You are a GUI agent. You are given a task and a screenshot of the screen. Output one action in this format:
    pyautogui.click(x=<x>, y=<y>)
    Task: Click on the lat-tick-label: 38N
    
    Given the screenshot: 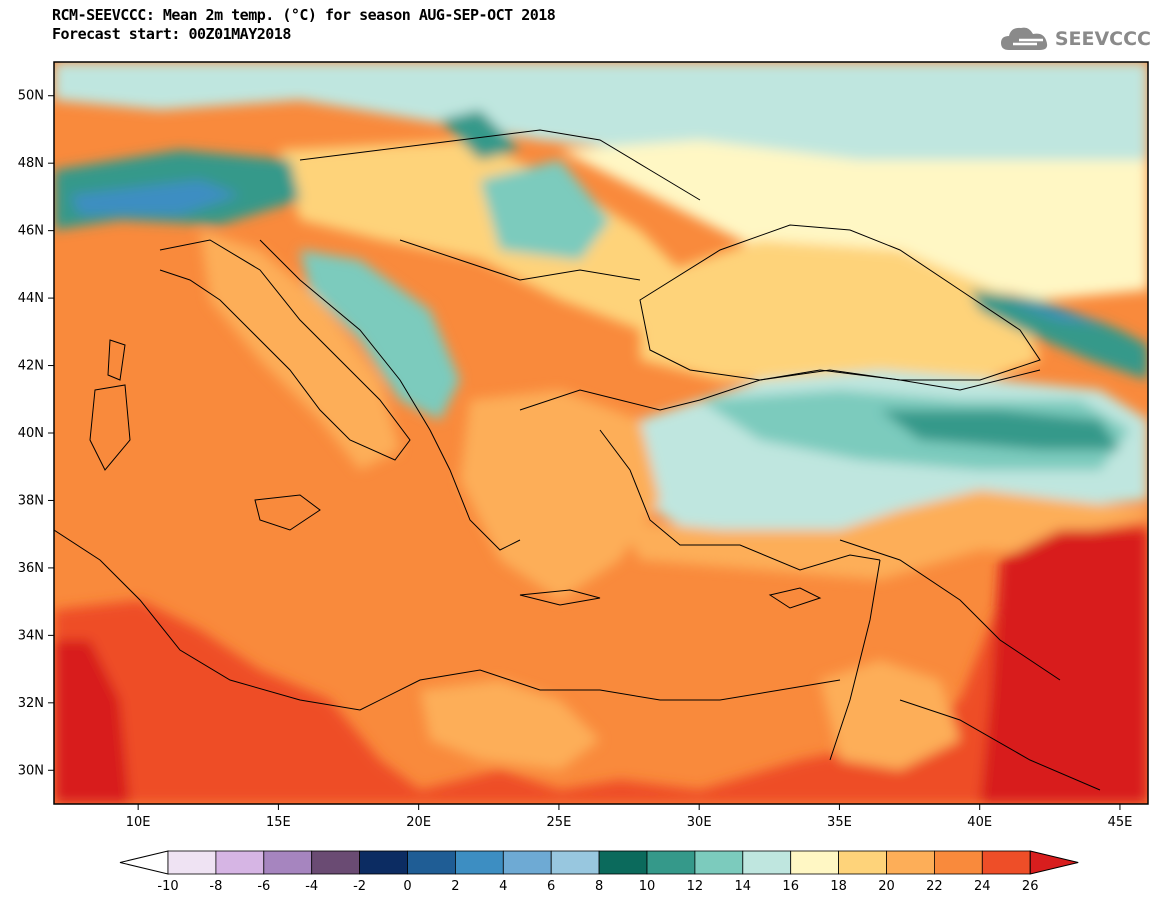 What is the action you would take?
    pyautogui.click(x=31, y=500)
    